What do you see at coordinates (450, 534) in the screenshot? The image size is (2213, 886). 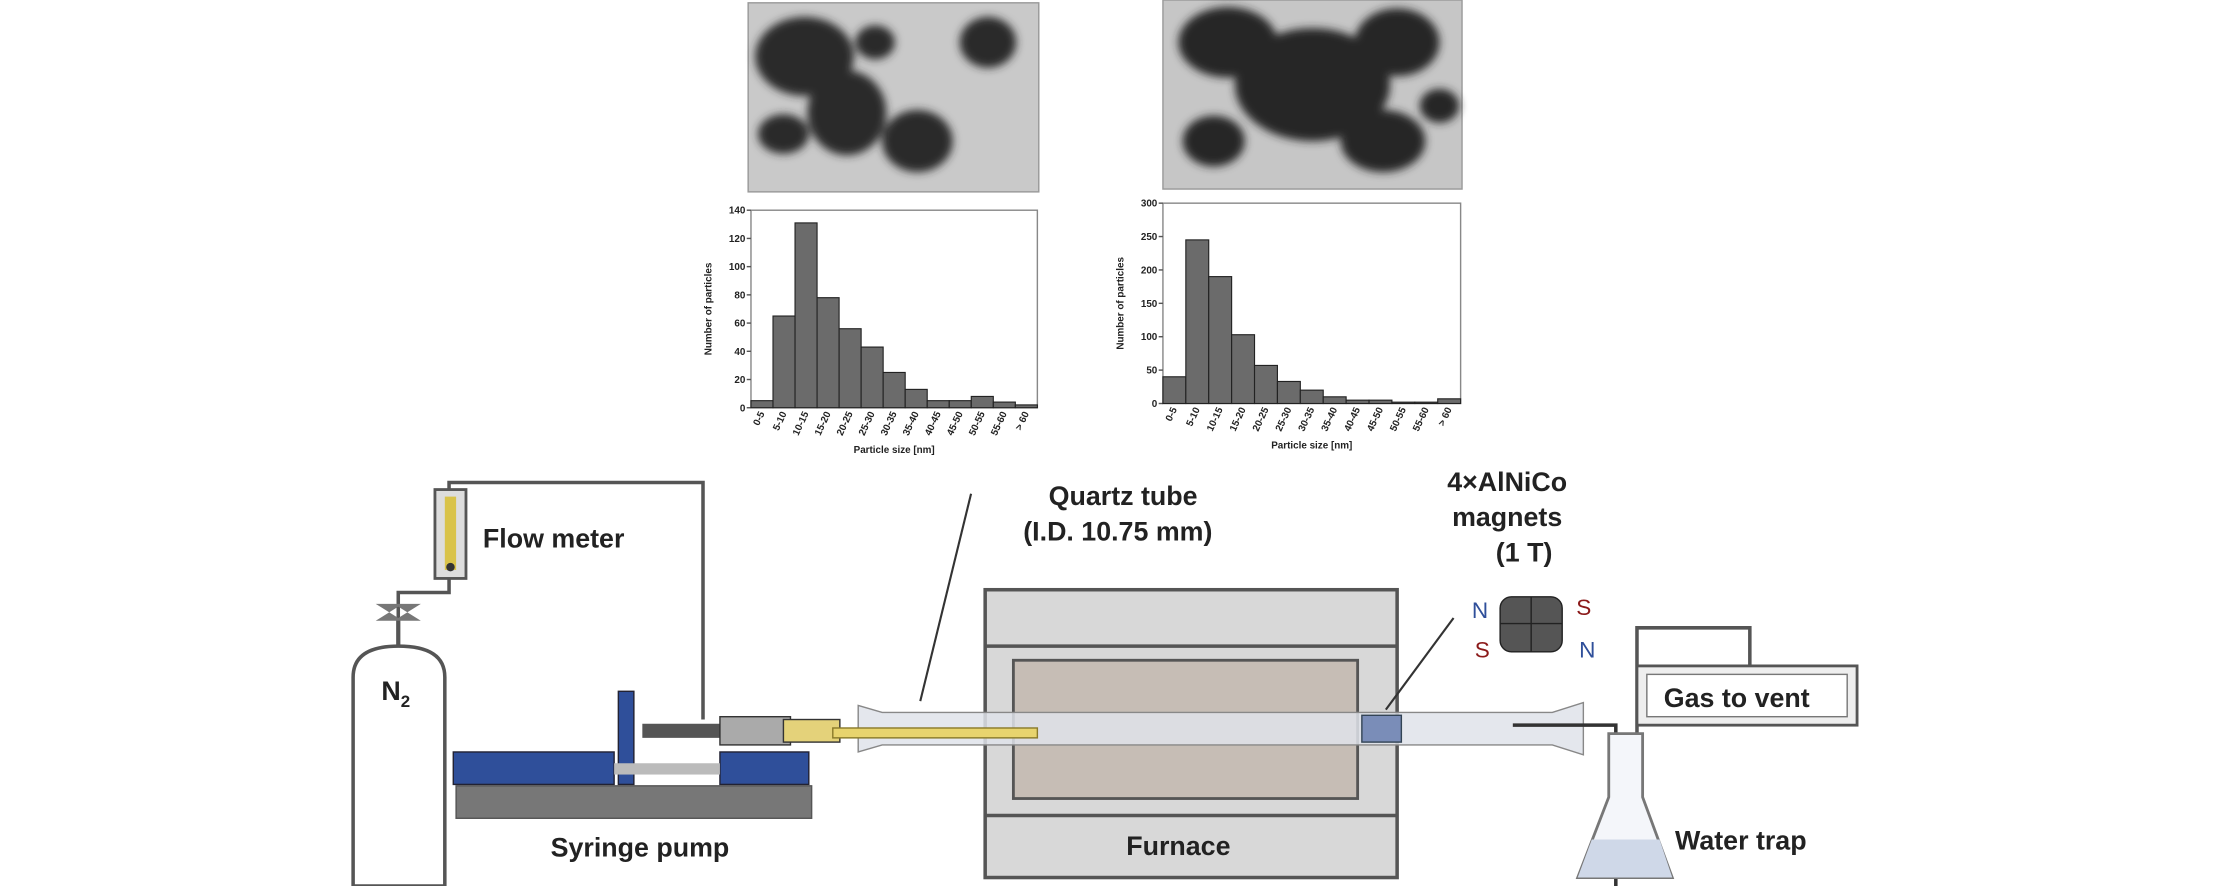 I see `flow-meter` at bounding box center [450, 534].